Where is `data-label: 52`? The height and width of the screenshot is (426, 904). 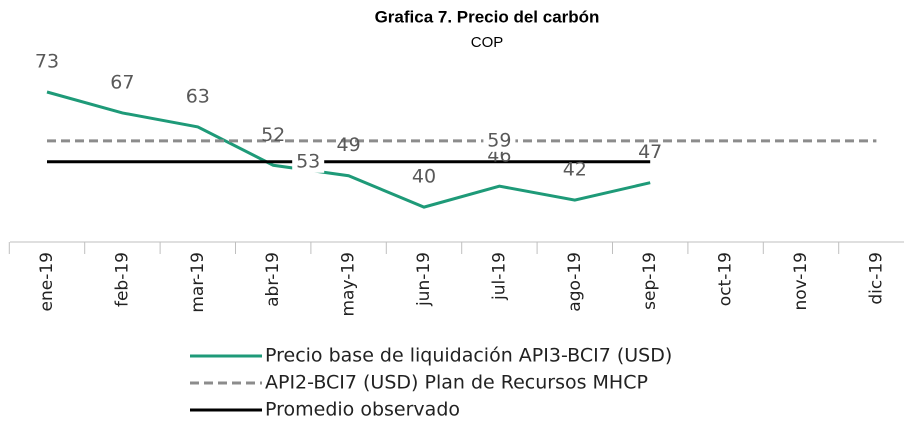 data-label: 52 is located at coordinates (273, 135).